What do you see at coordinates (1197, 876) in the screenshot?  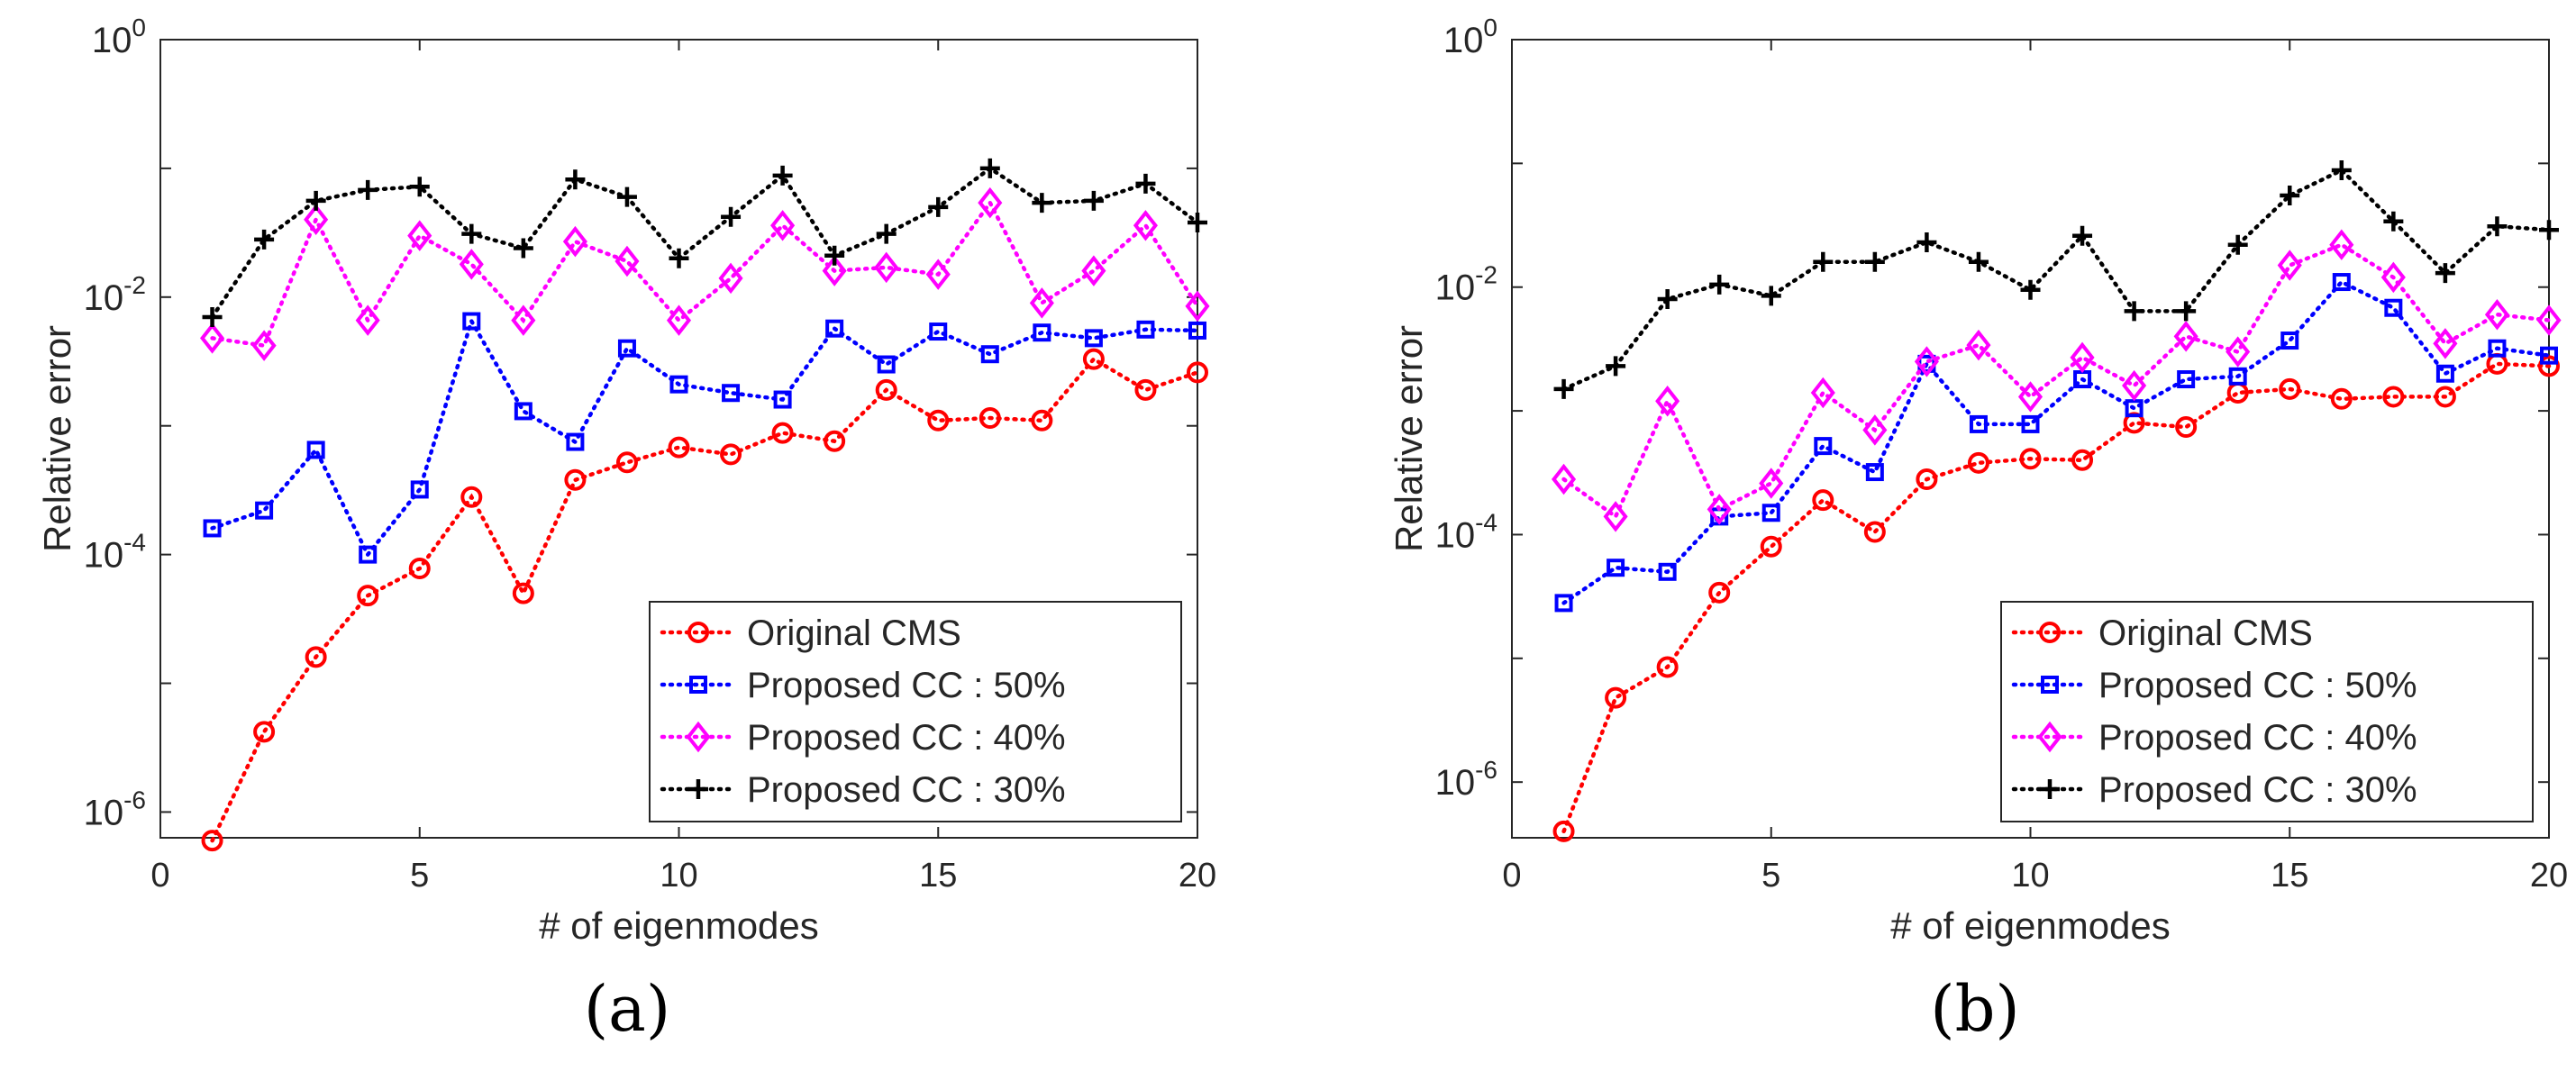 I see `x-tick-label: 20` at bounding box center [1197, 876].